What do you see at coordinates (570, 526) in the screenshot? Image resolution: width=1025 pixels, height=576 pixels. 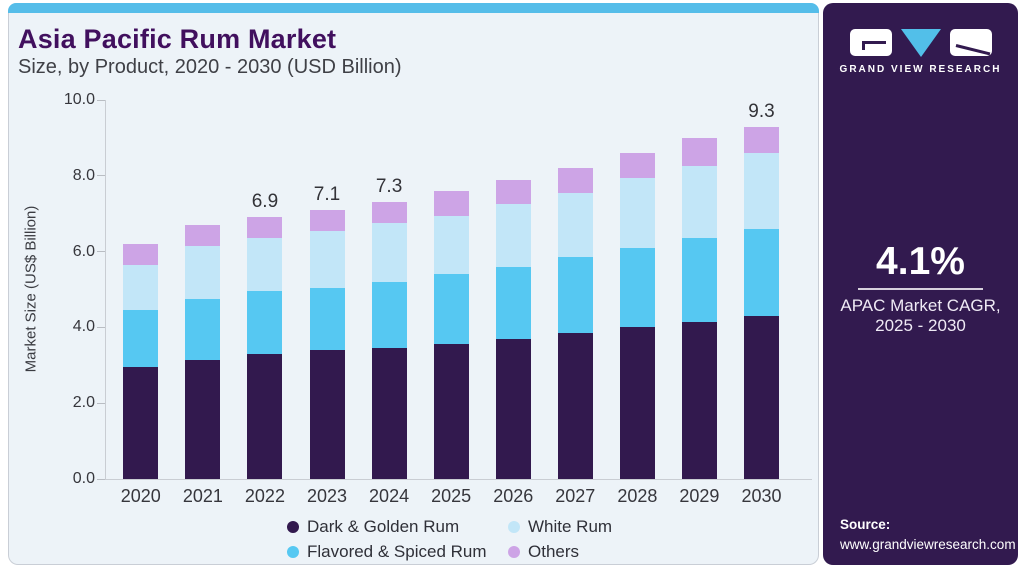 I see `legend-item-label: White Rum` at bounding box center [570, 526].